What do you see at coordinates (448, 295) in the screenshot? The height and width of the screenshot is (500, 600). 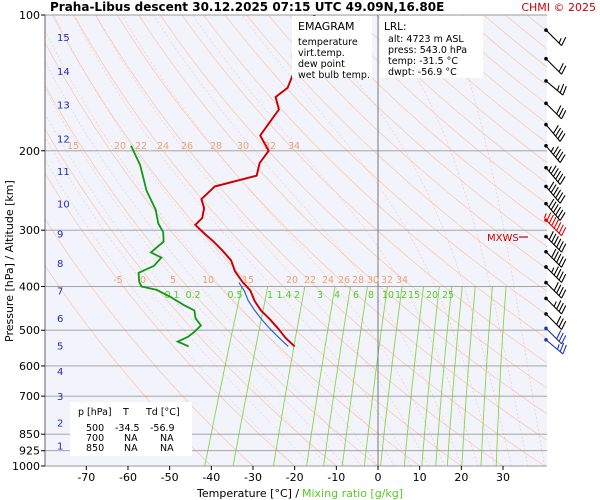 I see `mixing-ratio-label: 25` at bounding box center [448, 295].